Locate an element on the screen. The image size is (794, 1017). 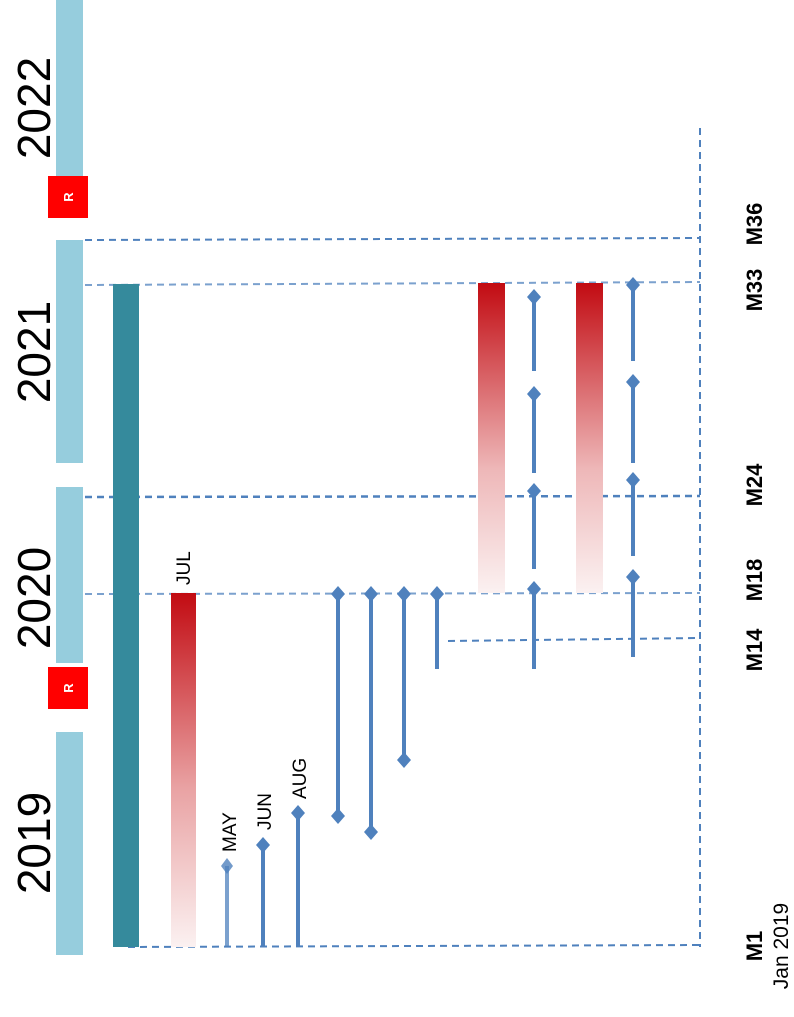
diamond-a3 is located at coordinates (534, 491).